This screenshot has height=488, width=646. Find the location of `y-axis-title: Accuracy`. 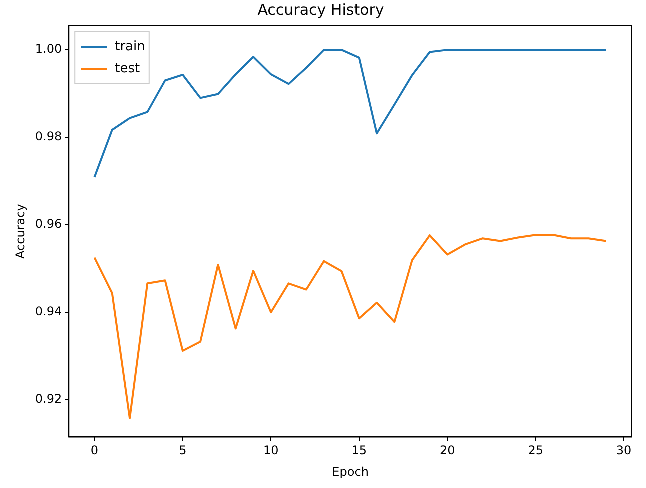

y-axis-title: Accuracy is located at coordinates (20, 231).